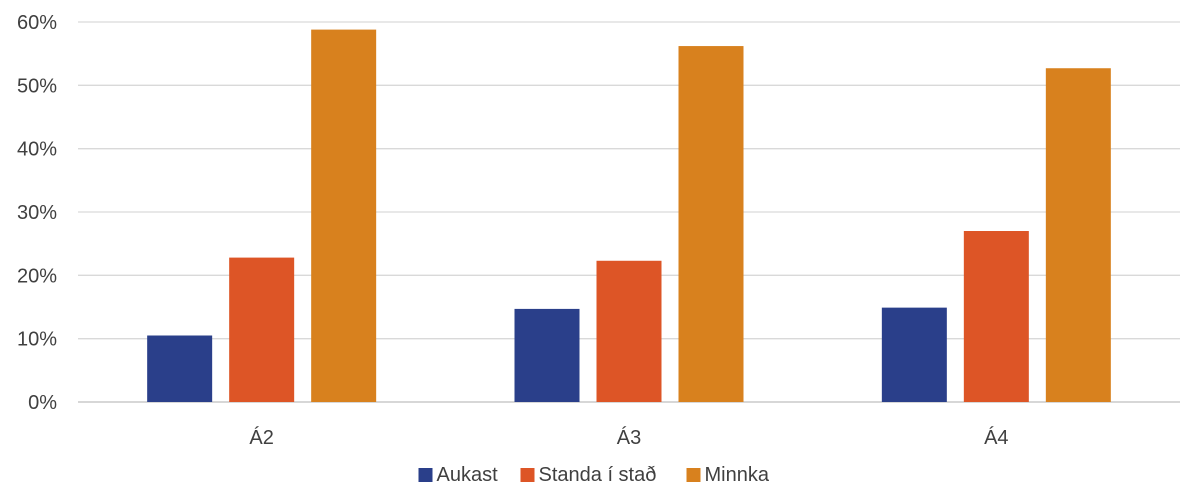 This screenshot has height=492, width=1183. I want to click on y-tick-label: 20%, so click(37, 276).